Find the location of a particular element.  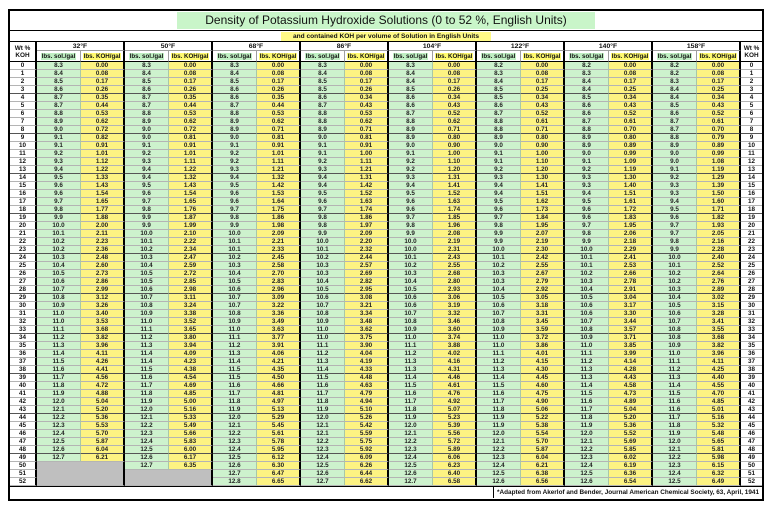

lbs-koh-cell: 2.30 is located at coordinates (543, 250).